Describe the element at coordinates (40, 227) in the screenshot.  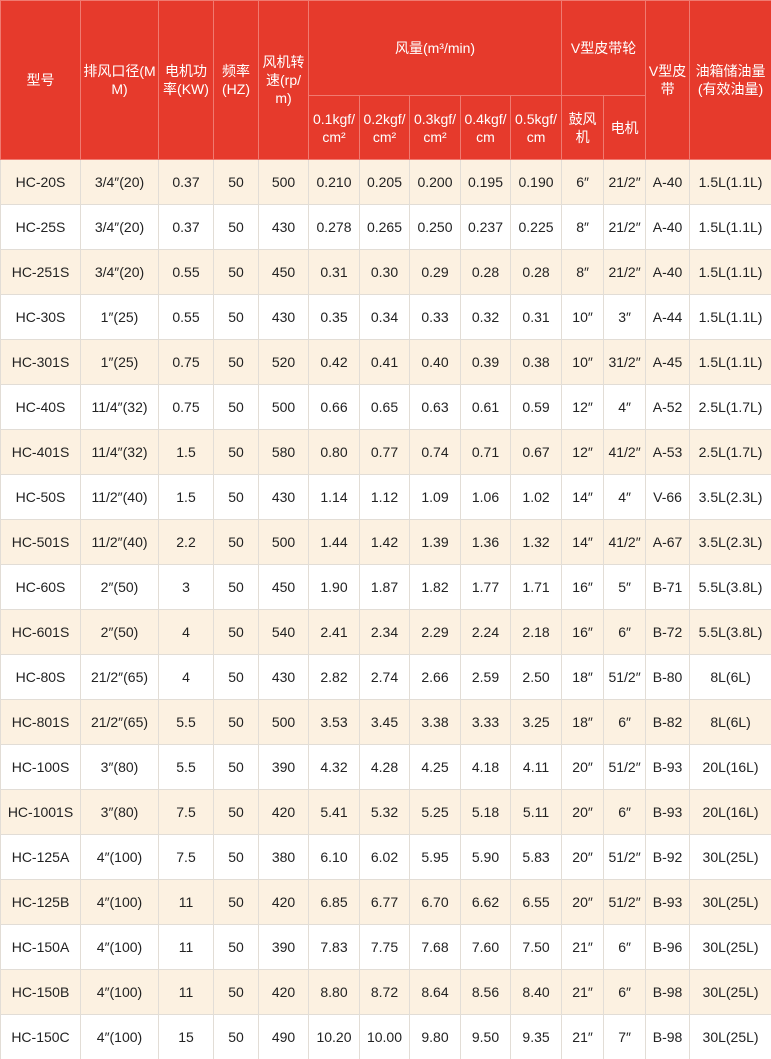
I see `table-cell: HC-25S` at that location.